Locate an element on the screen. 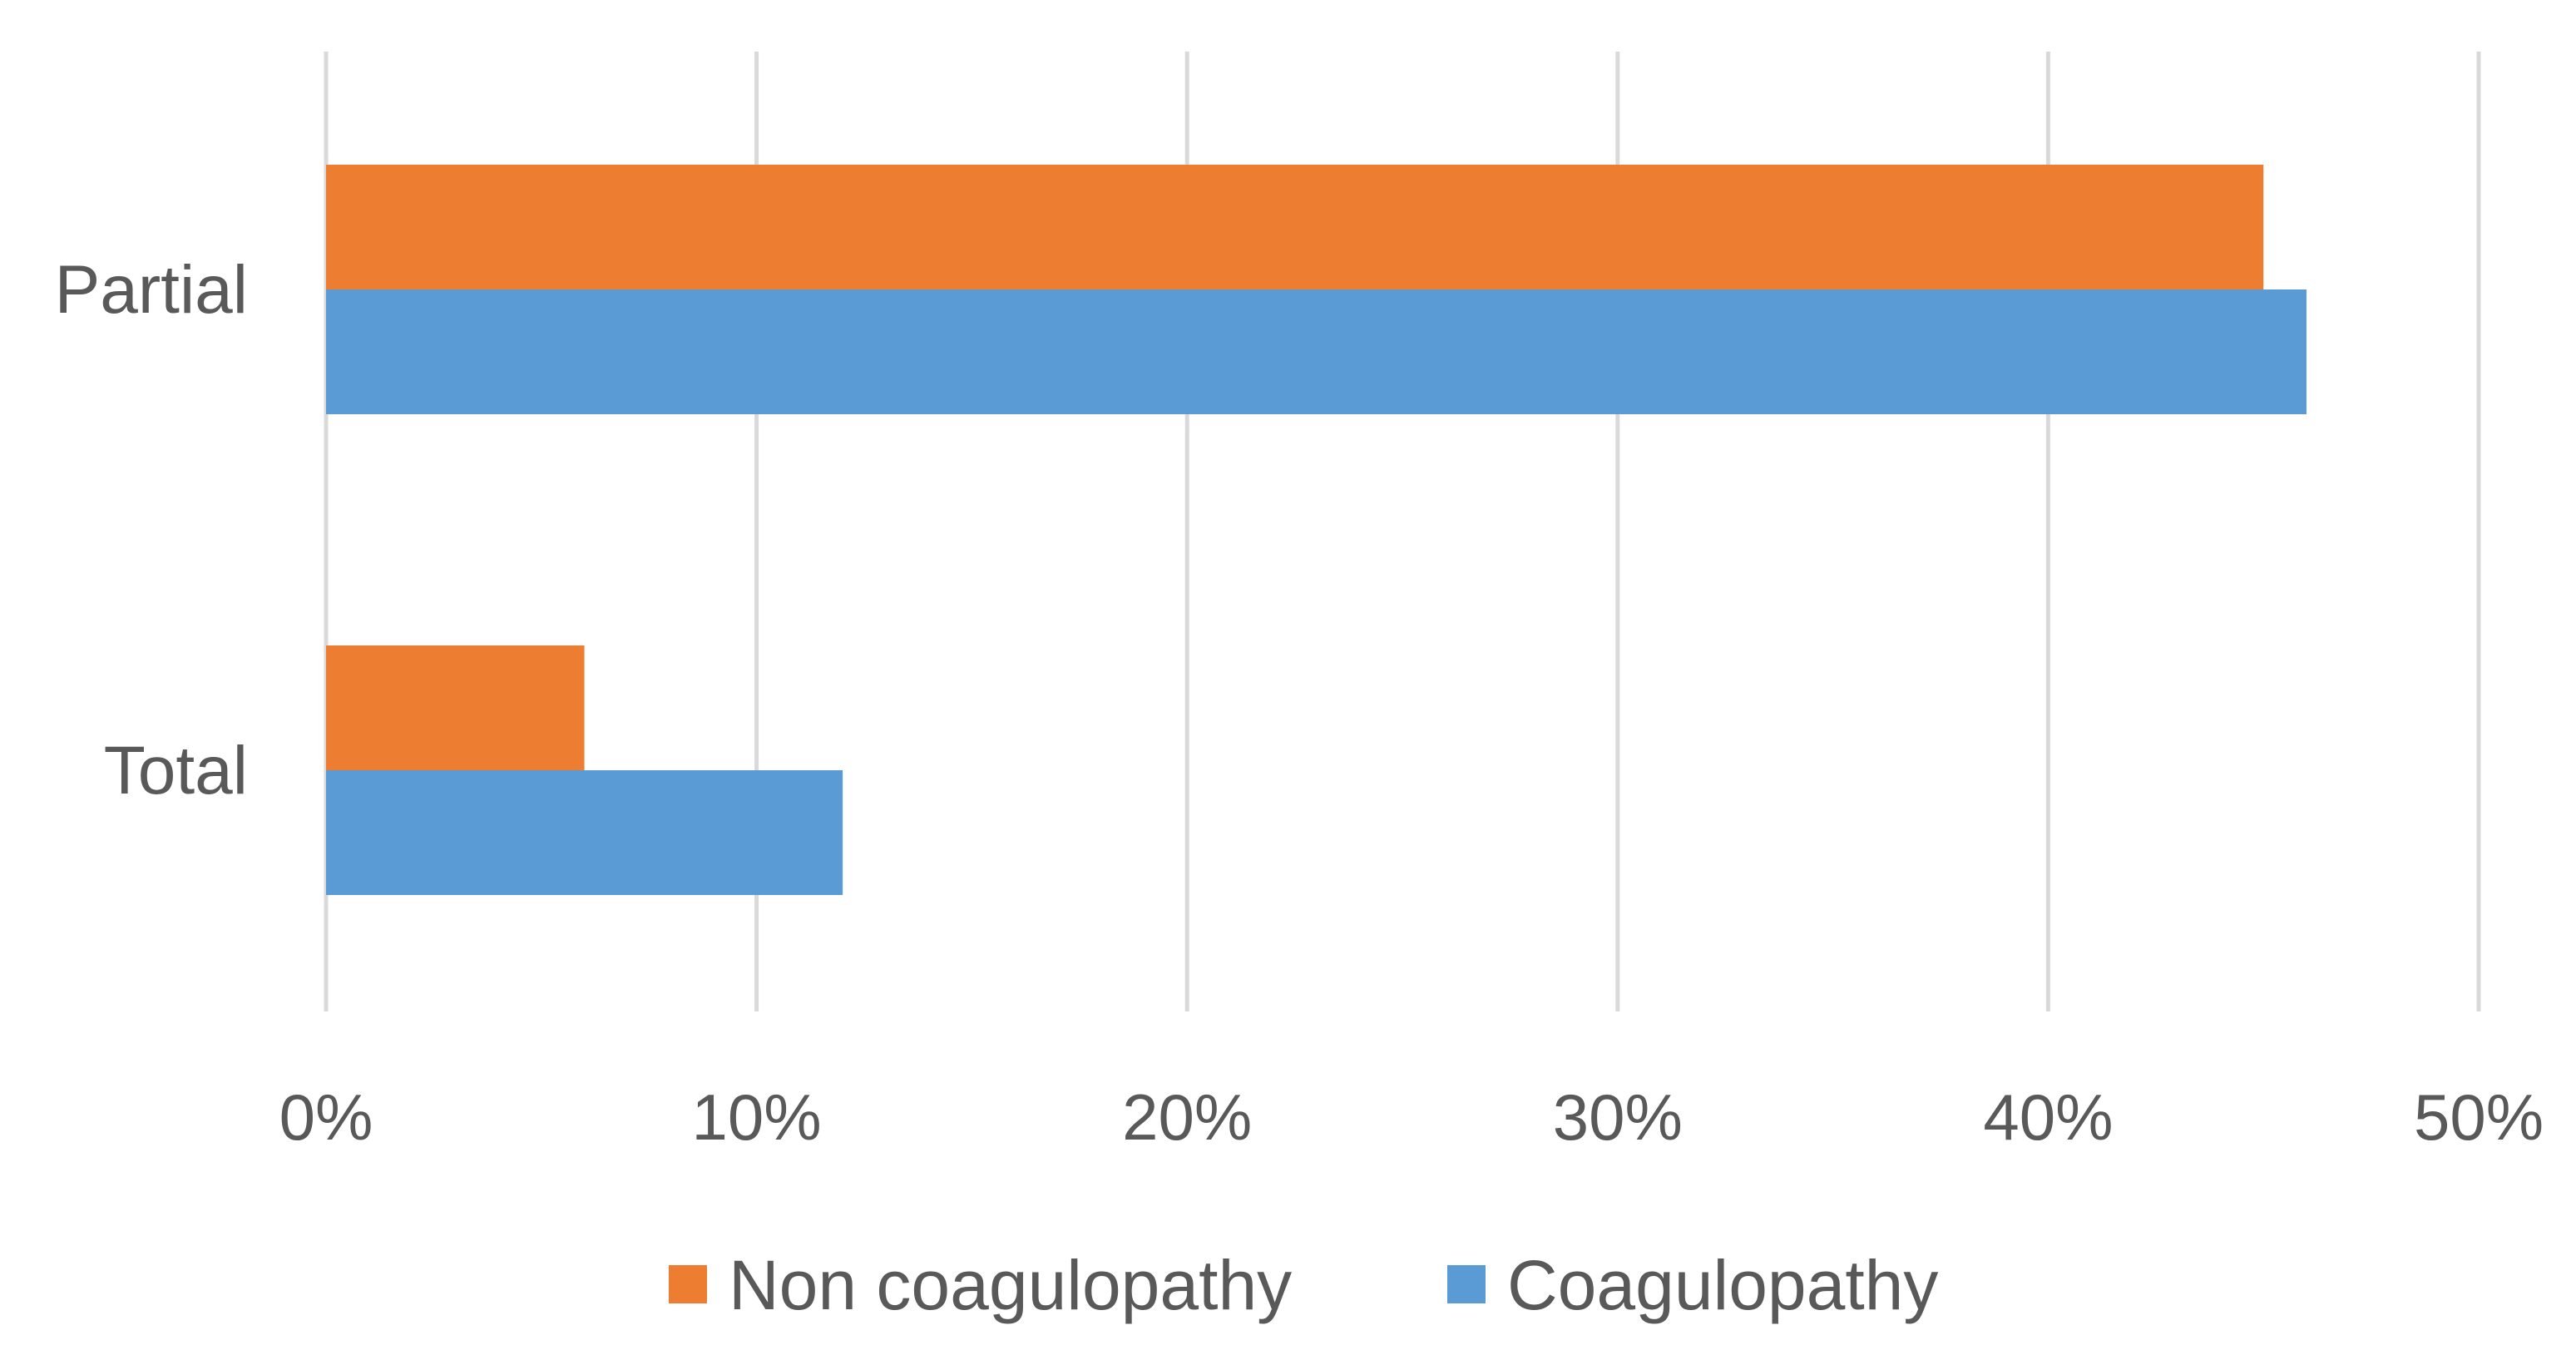 The image size is (2576, 1345). legend-label: Coagulopathy is located at coordinates (1722, 1285).